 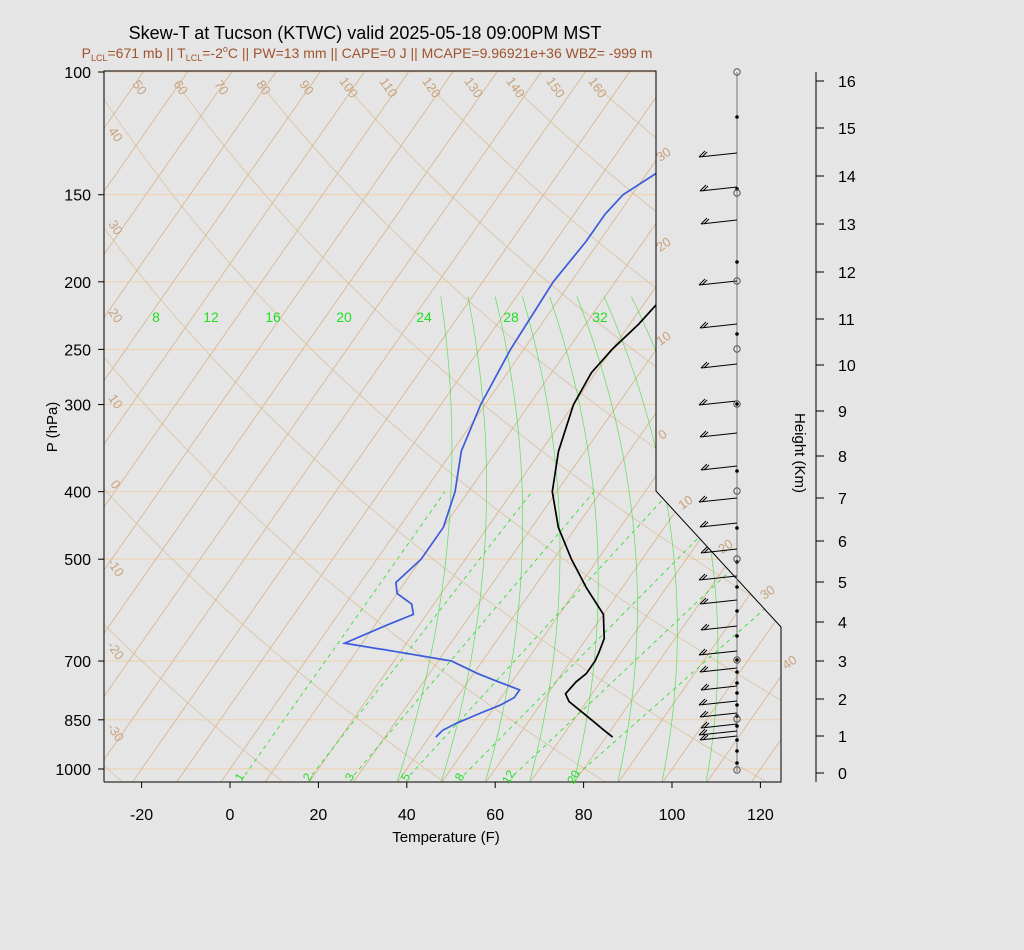 I want to click on isotherm-label: 50, so click(x=139, y=87).